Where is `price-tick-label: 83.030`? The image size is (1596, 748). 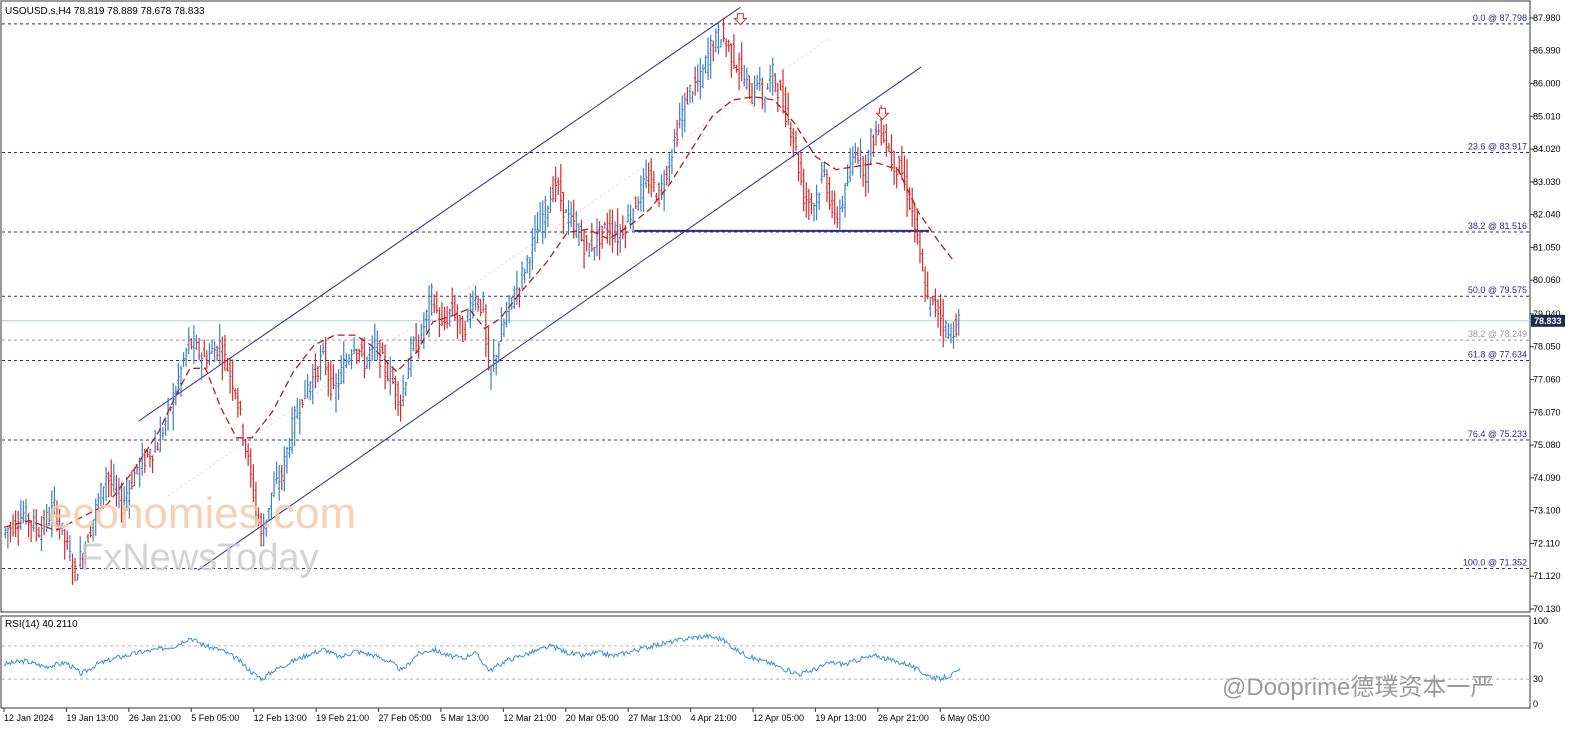
price-tick-label: 83.030 is located at coordinates (1547, 182).